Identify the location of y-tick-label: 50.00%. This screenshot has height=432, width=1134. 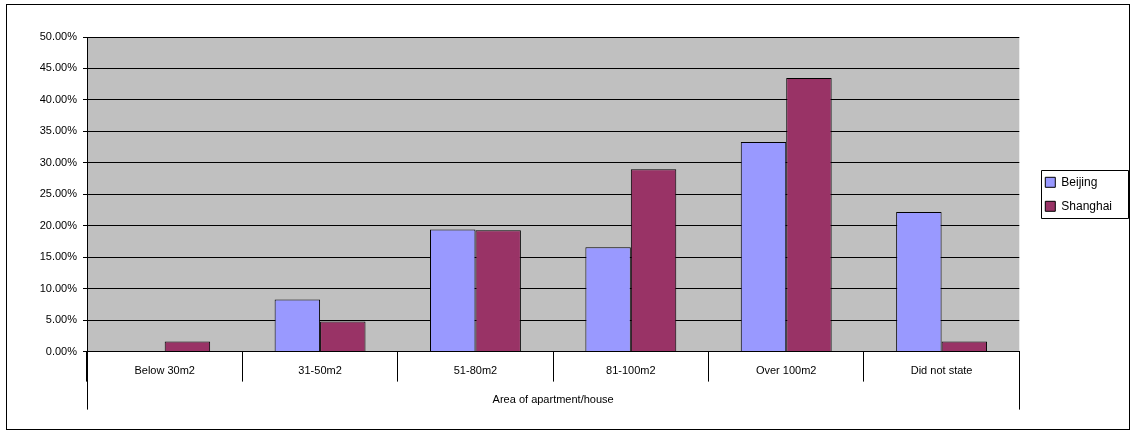
(58, 36).